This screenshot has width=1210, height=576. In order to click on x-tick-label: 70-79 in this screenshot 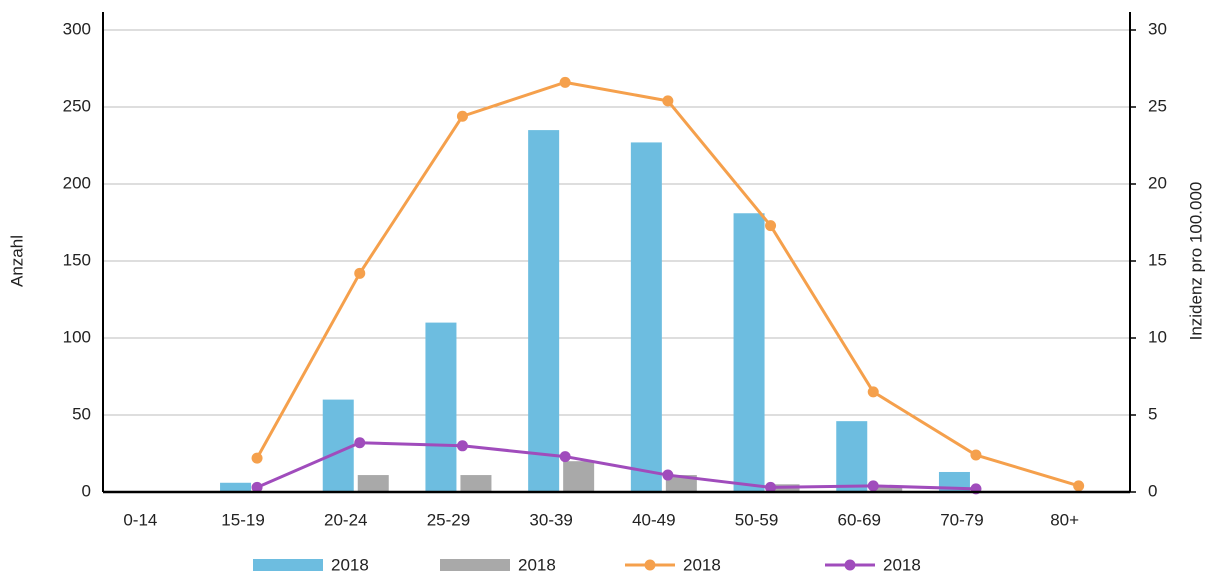, I will do `click(961, 519)`.